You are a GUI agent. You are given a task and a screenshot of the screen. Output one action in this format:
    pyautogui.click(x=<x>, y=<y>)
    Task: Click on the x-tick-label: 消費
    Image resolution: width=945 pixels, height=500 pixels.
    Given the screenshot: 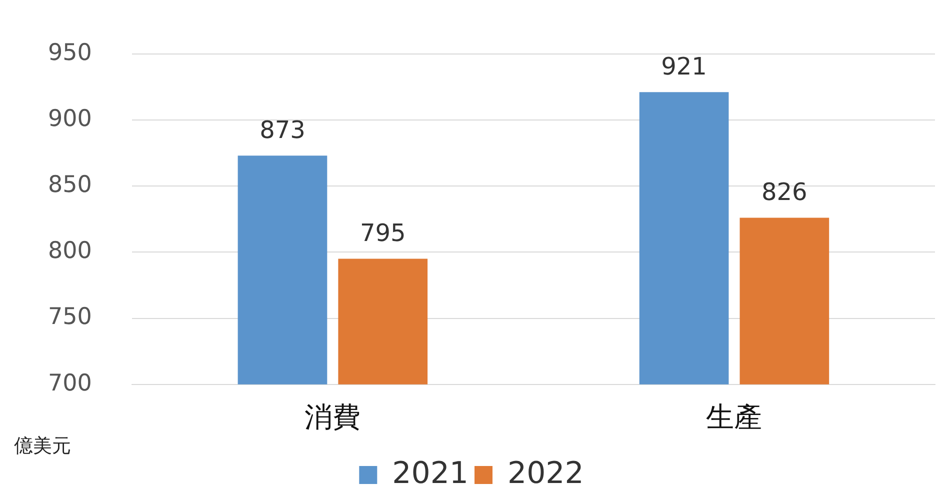 What is the action you would take?
    pyautogui.click(x=332, y=417)
    